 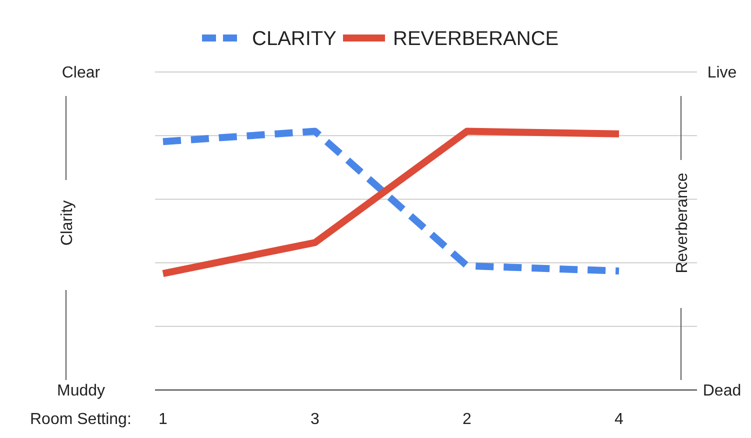 I want to click on y-axis-title: Clarity, so click(x=67, y=223).